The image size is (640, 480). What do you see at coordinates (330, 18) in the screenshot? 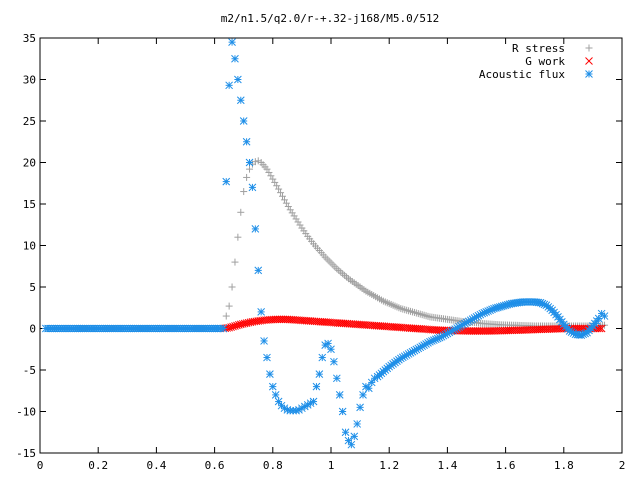
I see `chart-title: m2/n1.5/q2.0/r-+.32-j168/M5.0/512` at bounding box center [330, 18].